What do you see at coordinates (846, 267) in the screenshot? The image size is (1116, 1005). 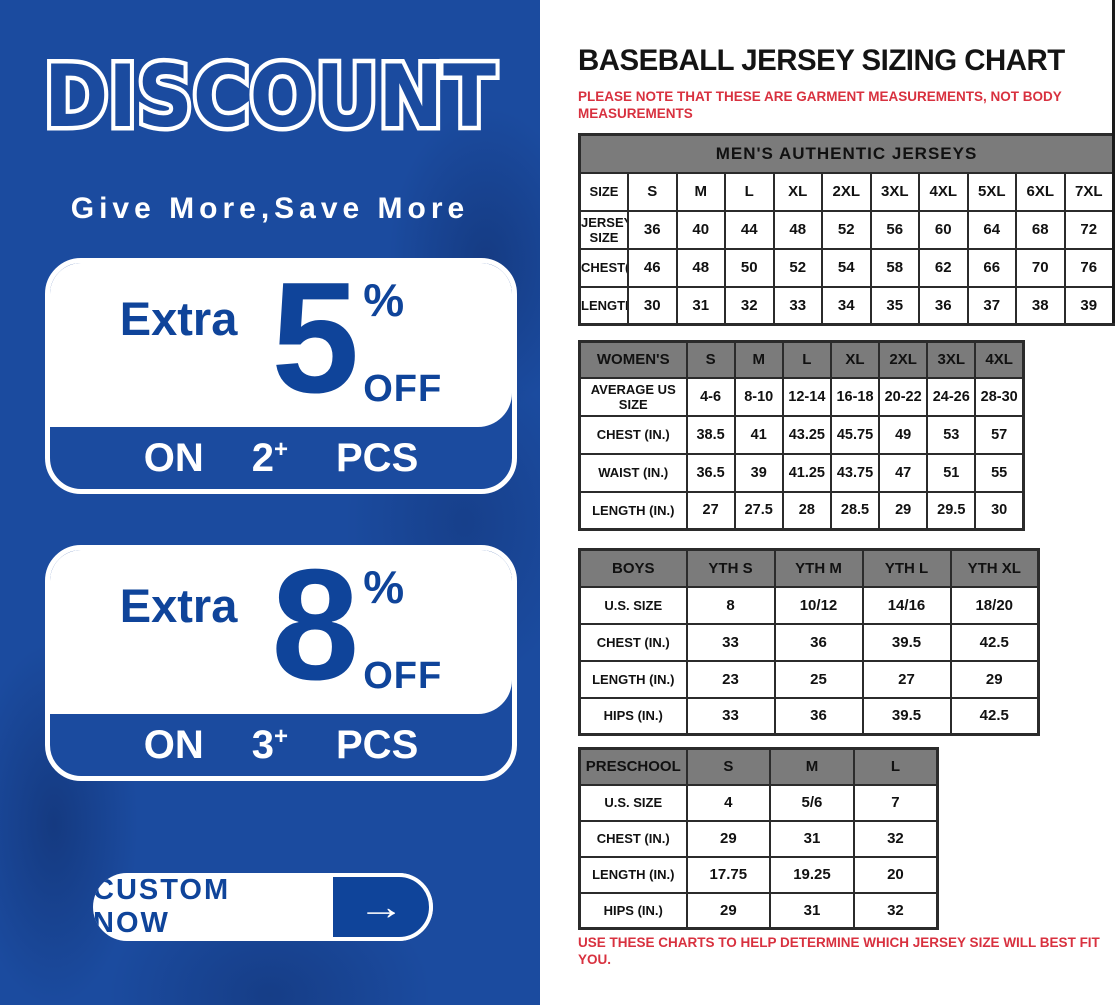 I see `value-cell: 54` at bounding box center [846, 267].